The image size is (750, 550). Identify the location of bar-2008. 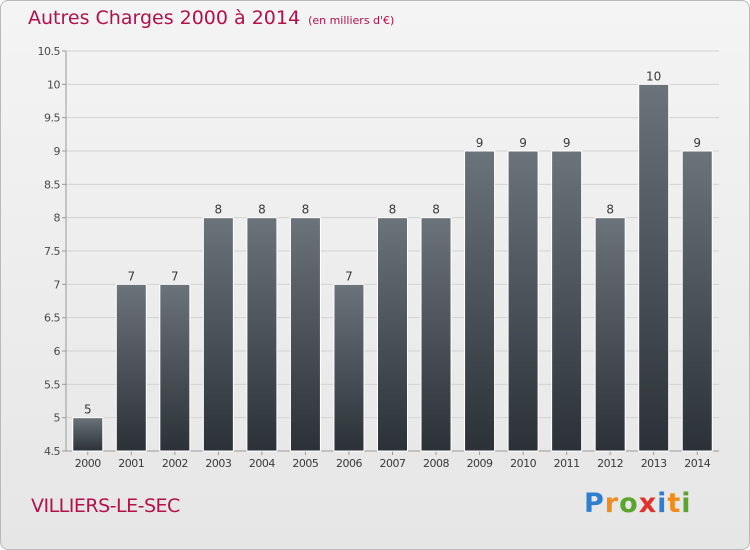
(436, 334).